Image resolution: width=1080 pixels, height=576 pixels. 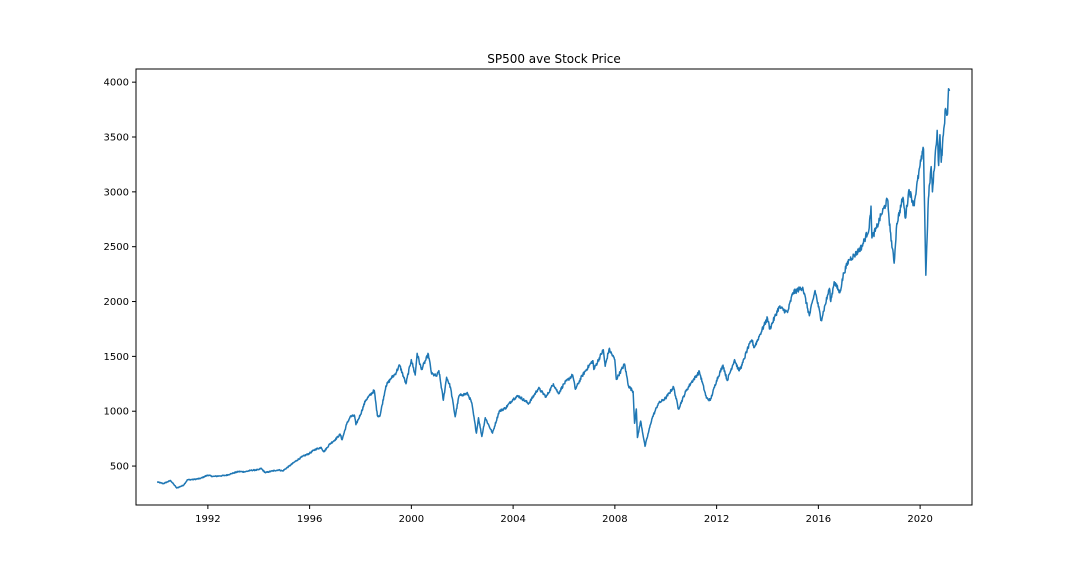 What do you see at coordinates (818, 519) in the screenshot?
I see `x-tick-label: 2016` at bounding box center [818, 519].